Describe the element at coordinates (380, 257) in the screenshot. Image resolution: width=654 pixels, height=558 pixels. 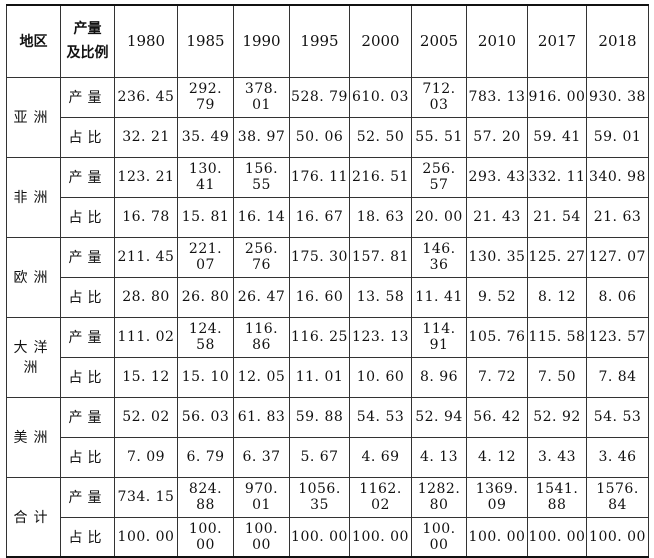
I see `production-value-cell: 157. 81` at that location.